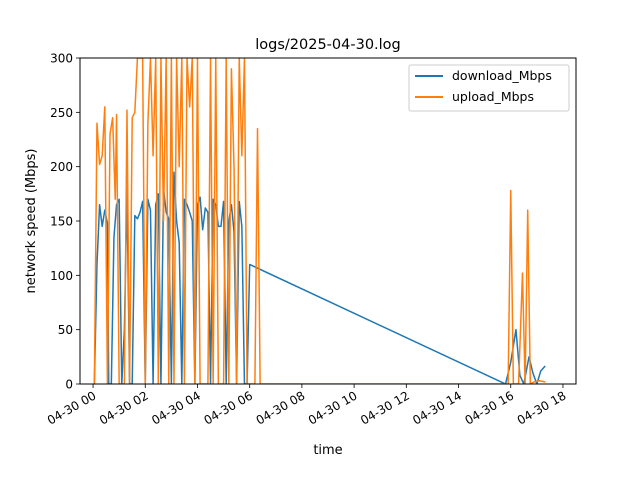 This screenshot has height=484, width=640. Describe the element at coordinates (281, 407) in the screenshot. I see `x-tick-label: 04-30 08` at that location.